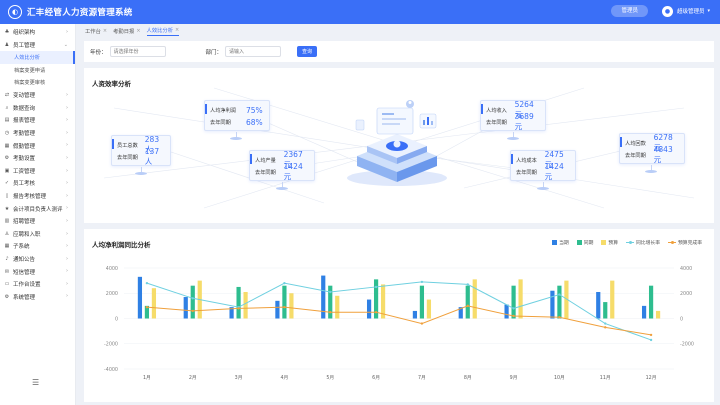  I want to click on tab-label: 考勤日报, so click(124, 32).